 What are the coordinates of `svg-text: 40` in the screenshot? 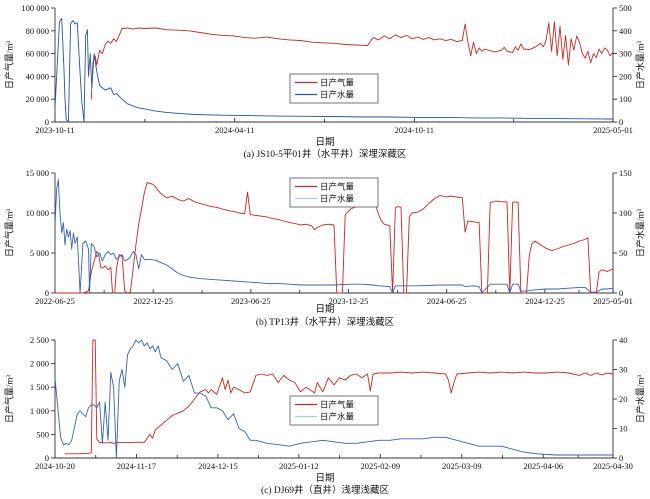 It's located at (623, 340).